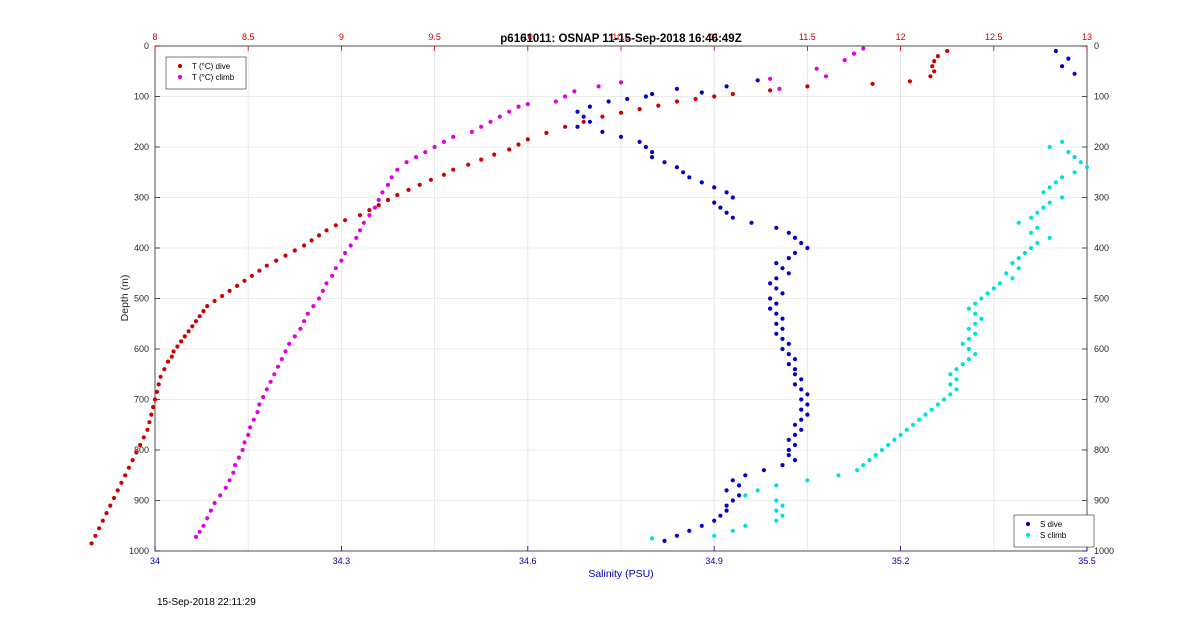 This screenshot has height=619, width=1200. I want to click on temperature-tick-label: 8.5, so click(248, 37).